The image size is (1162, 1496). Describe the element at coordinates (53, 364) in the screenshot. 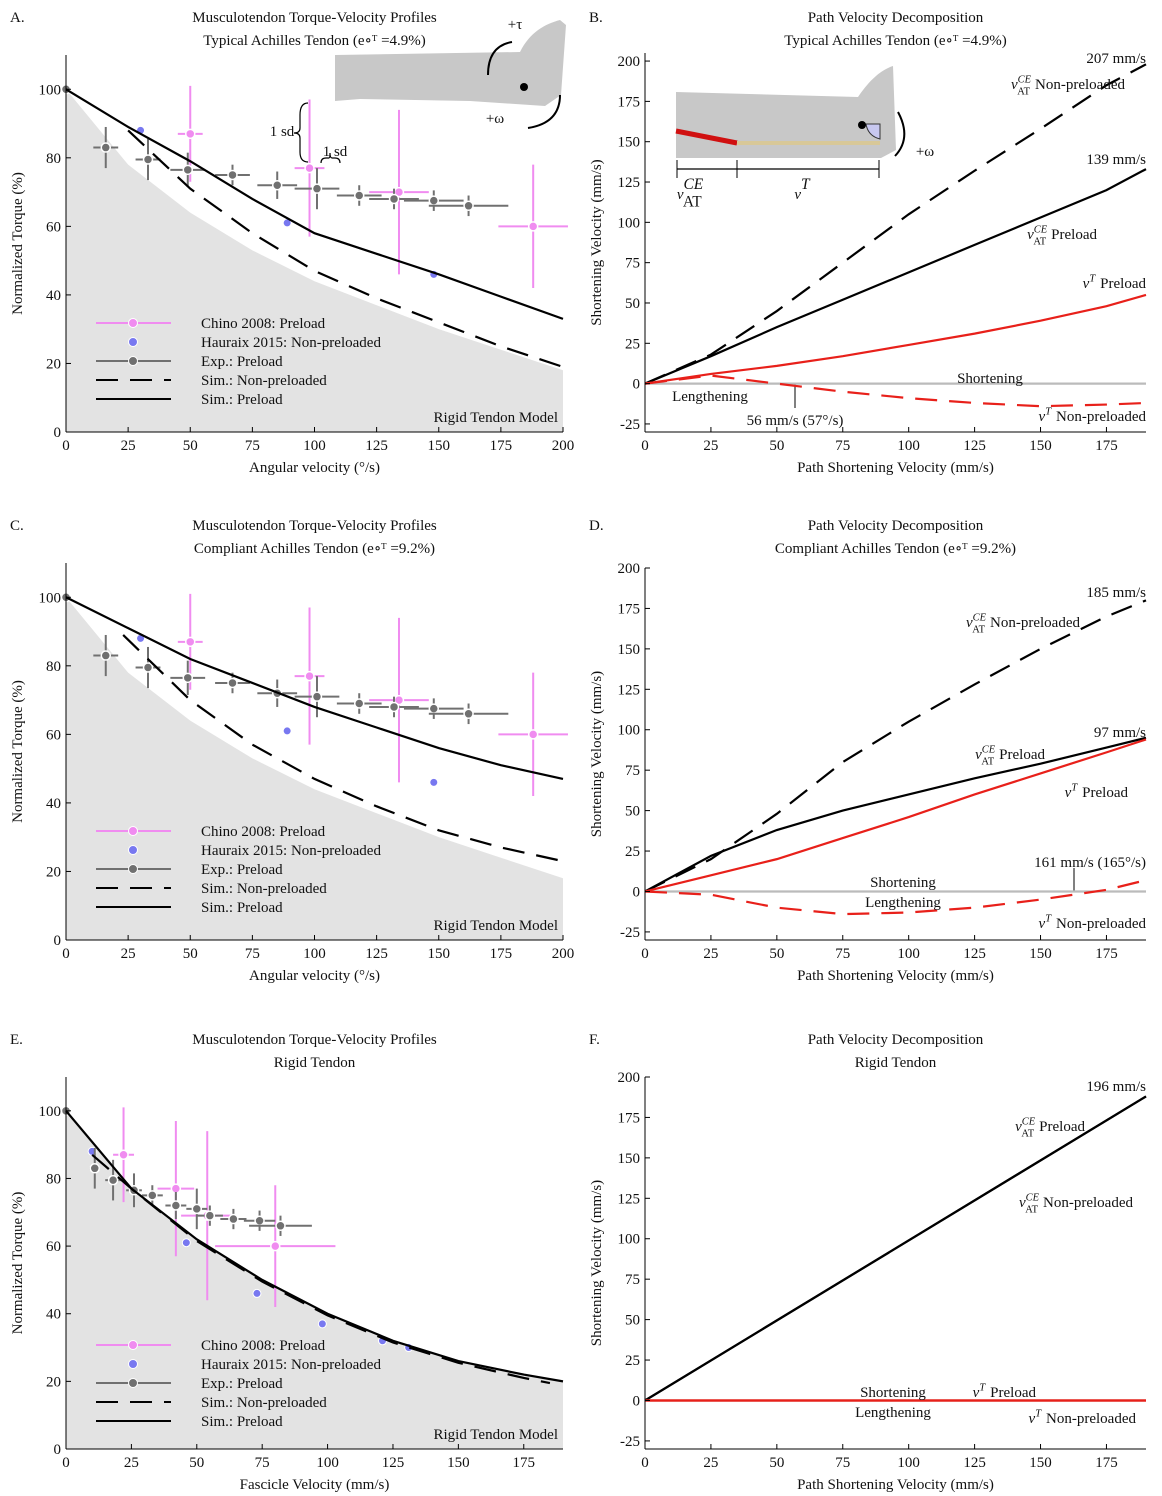

I see `y-tick-label: 20` at that location.